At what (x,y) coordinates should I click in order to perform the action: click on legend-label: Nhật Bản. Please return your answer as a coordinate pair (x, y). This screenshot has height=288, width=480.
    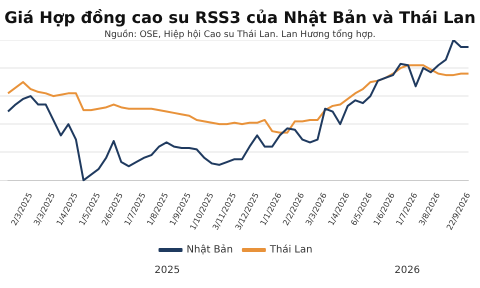
    Looking at the image, I should click on (209, 250).